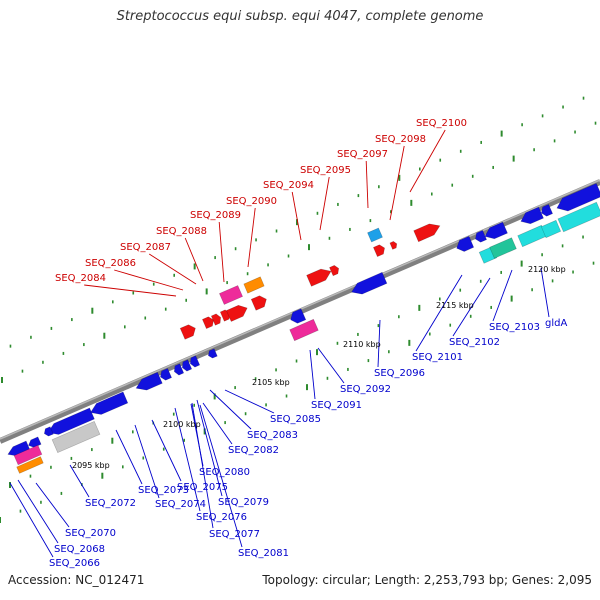  What do you see at coordinates (76, 437) in the screenshot?
I see `gene-unknown` at bounding box center [76, 437].